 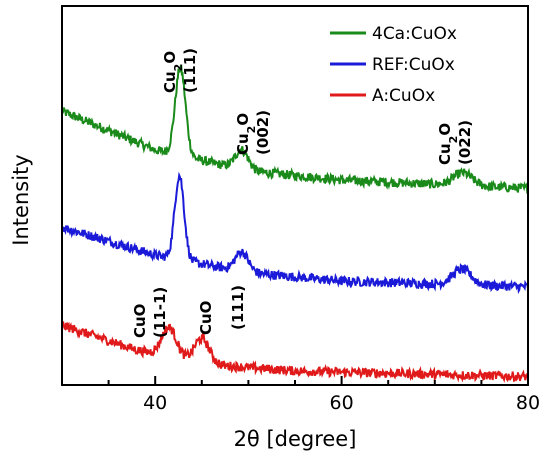 I want to click on legend-label-ref: REF:CuOx, so click(x=413, y=65).